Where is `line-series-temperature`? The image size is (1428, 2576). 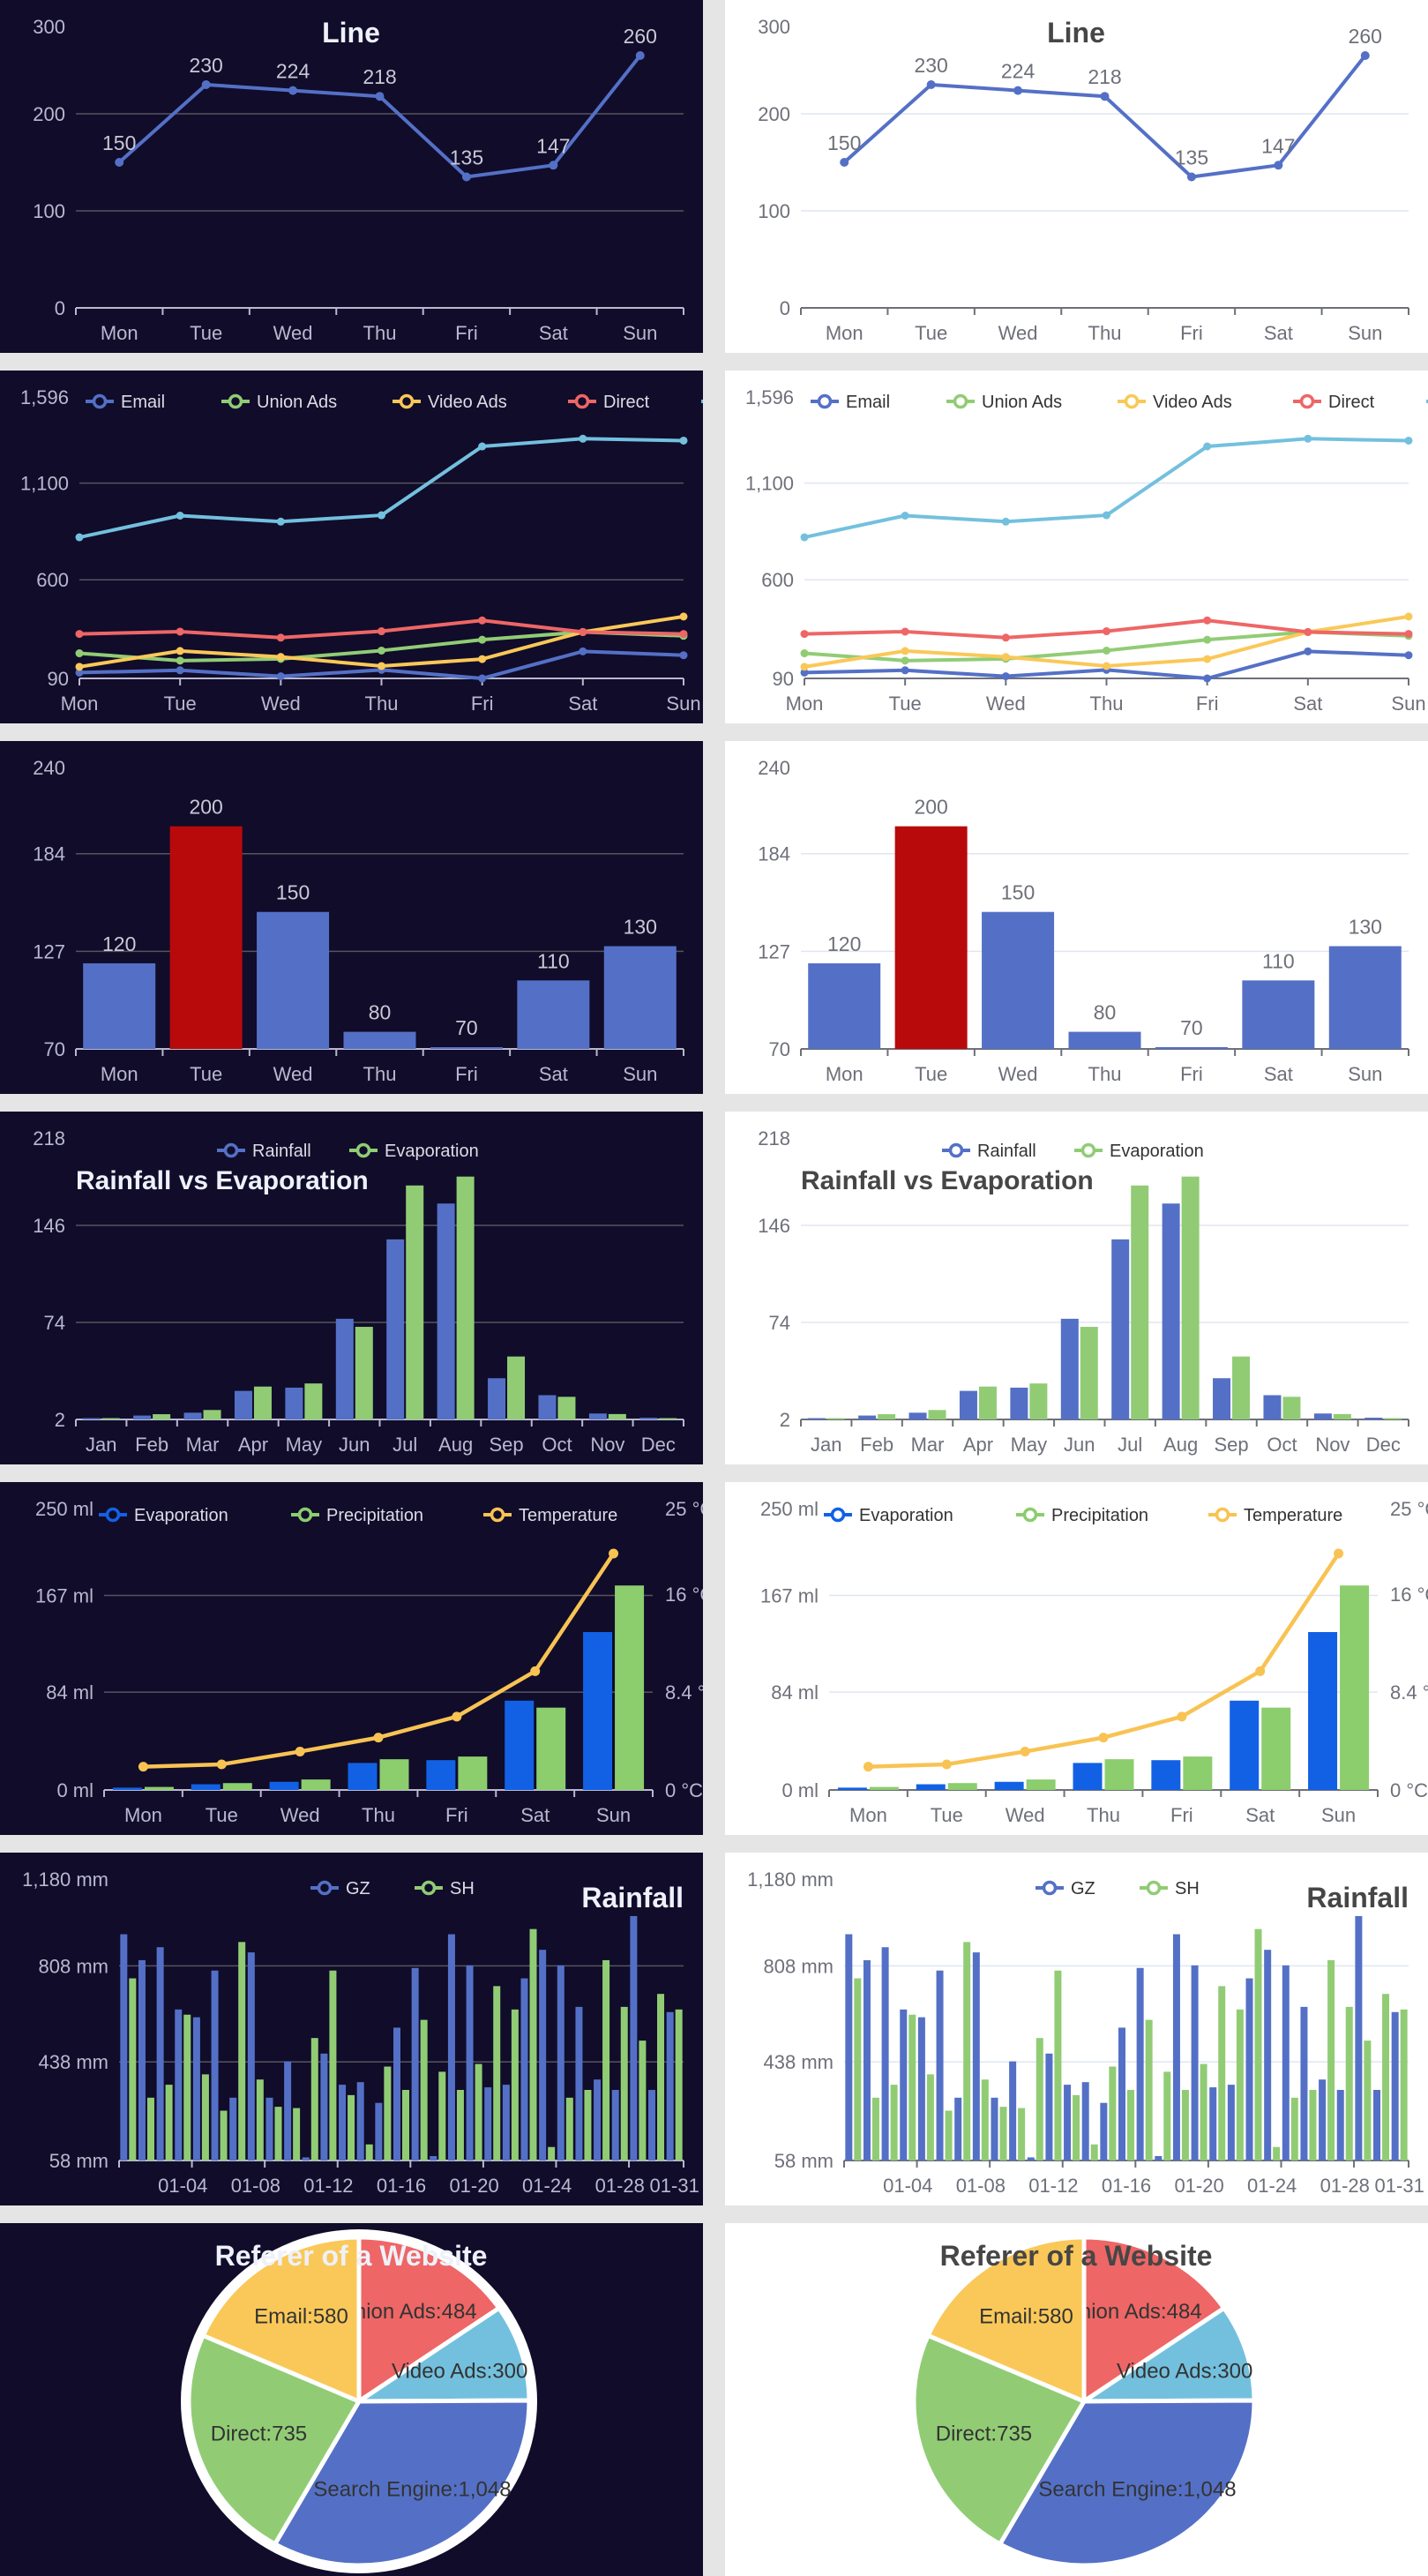
line-series-temperature is located at coordinates (378, 1660).